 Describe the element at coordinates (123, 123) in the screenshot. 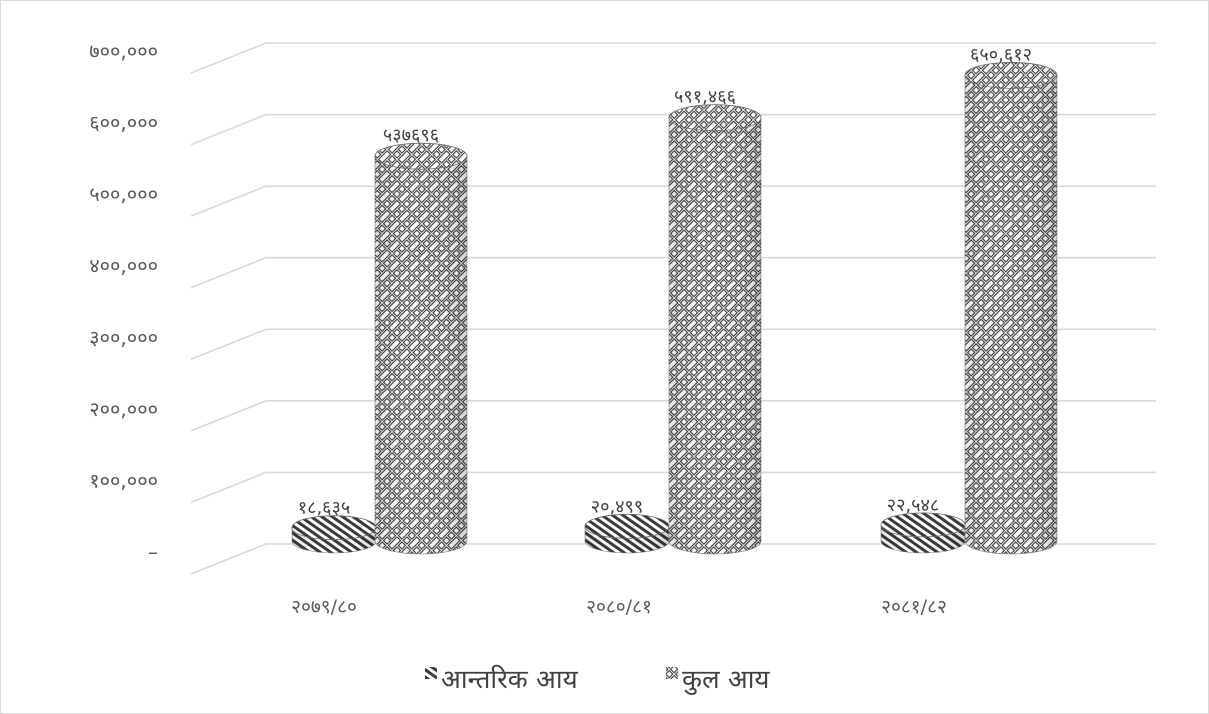

I see `y-tick-label: ६००,०००` at that location.